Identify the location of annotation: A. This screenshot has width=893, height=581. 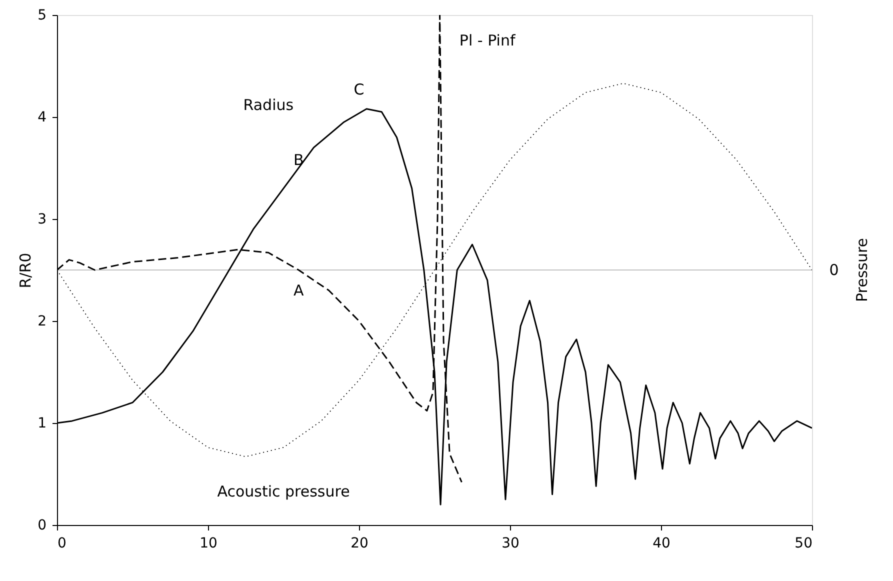
(298, 290).